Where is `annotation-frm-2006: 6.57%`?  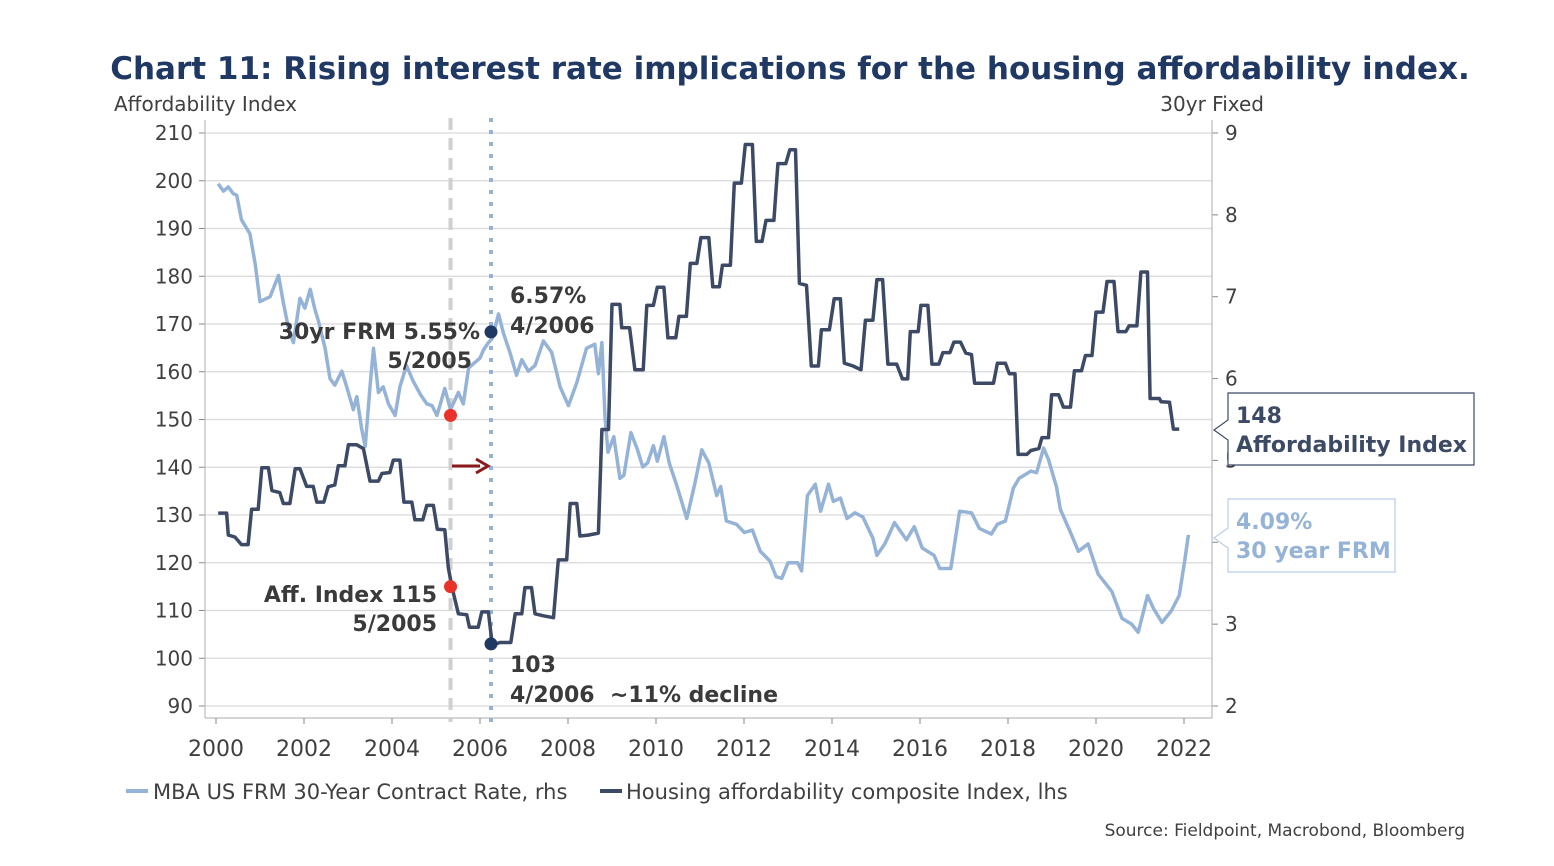
annotation-frm-2006: 6.57% is located at coordinates (548, 296).